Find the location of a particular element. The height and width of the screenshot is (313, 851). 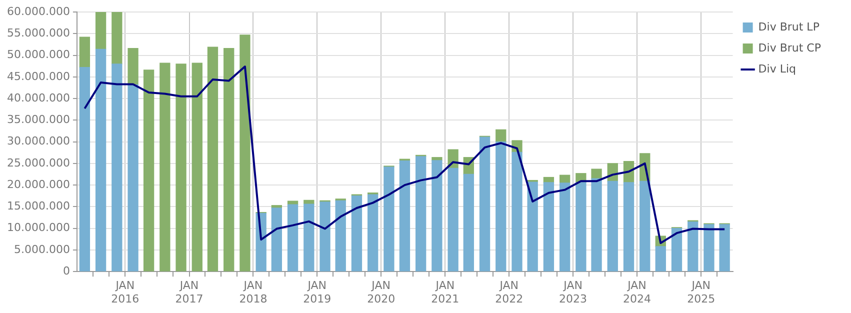

y-tick-label: 30.000.000 is located at coordinates (38, 141).